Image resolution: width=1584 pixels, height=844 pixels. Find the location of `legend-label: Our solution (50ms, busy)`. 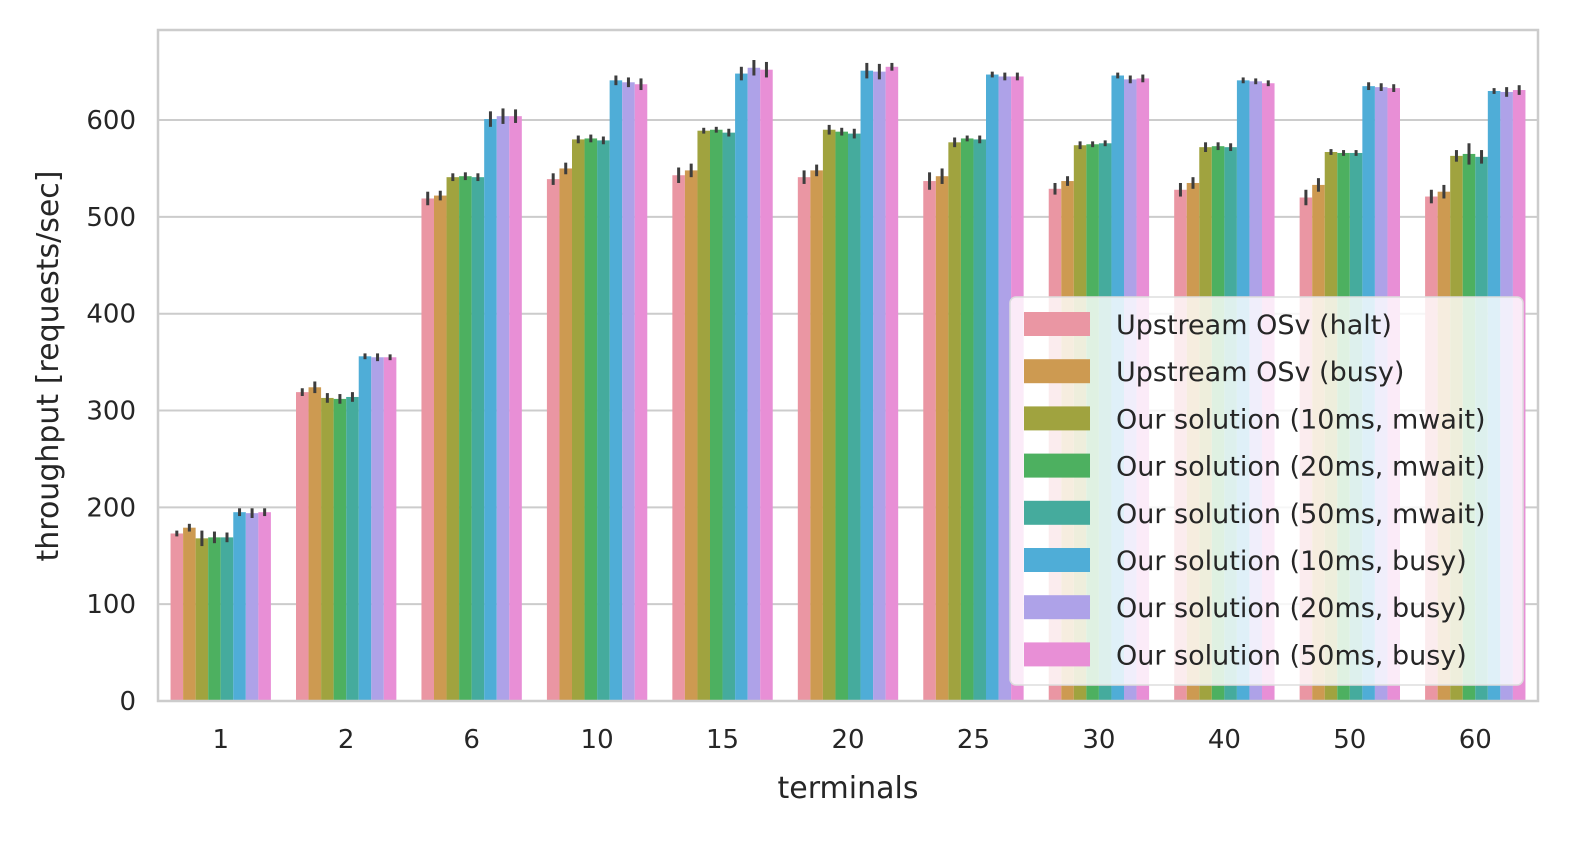

legend-label: Our solution (50ms, busy) is located at coordinates (1291, 655).